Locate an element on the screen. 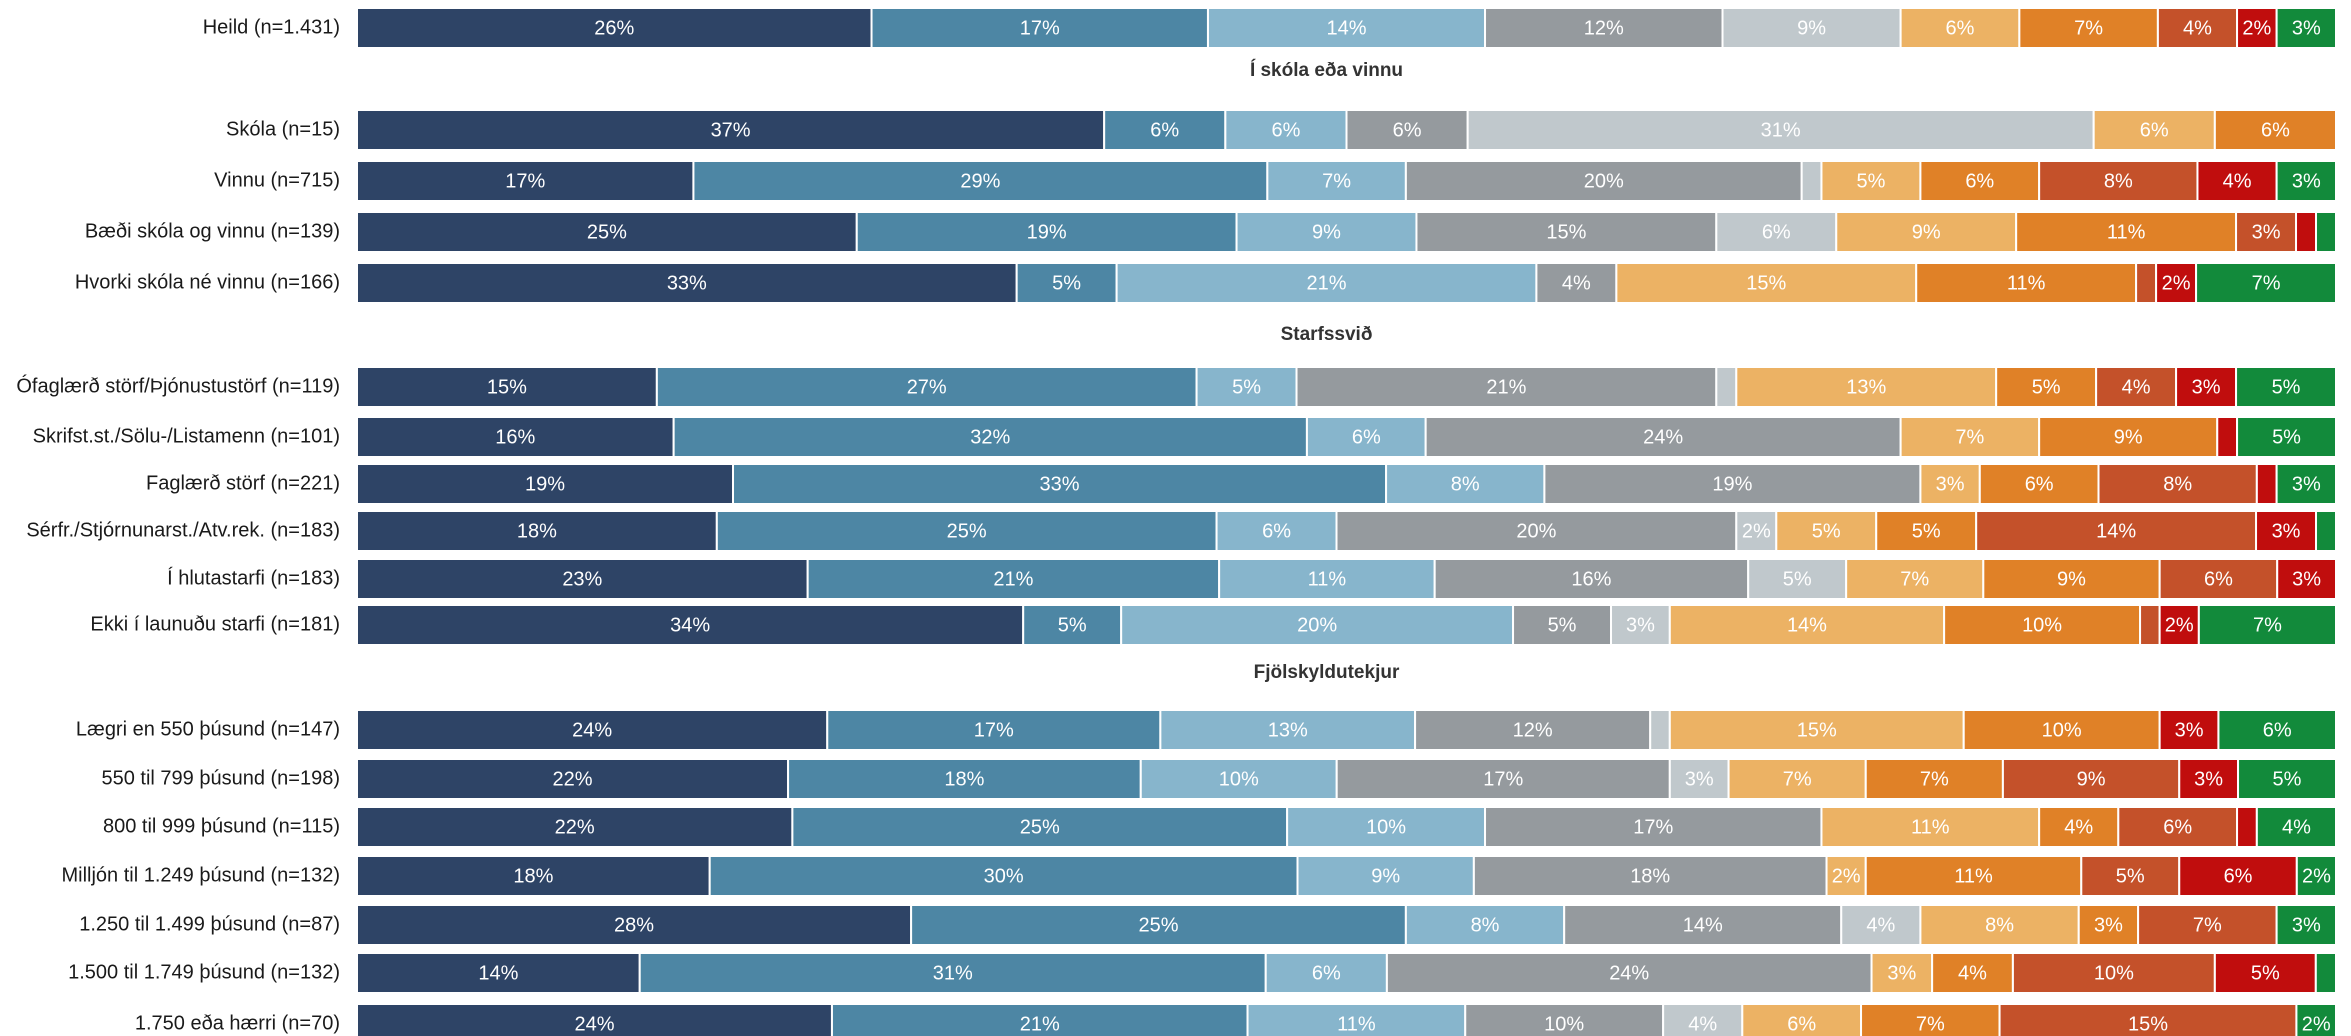 The image size is (2351, 1036). bar-row: Faglærð störf (n=221) 19% 33% 8% 19% 3% 6% 8% 3% is located at coordinates (1241, 484).